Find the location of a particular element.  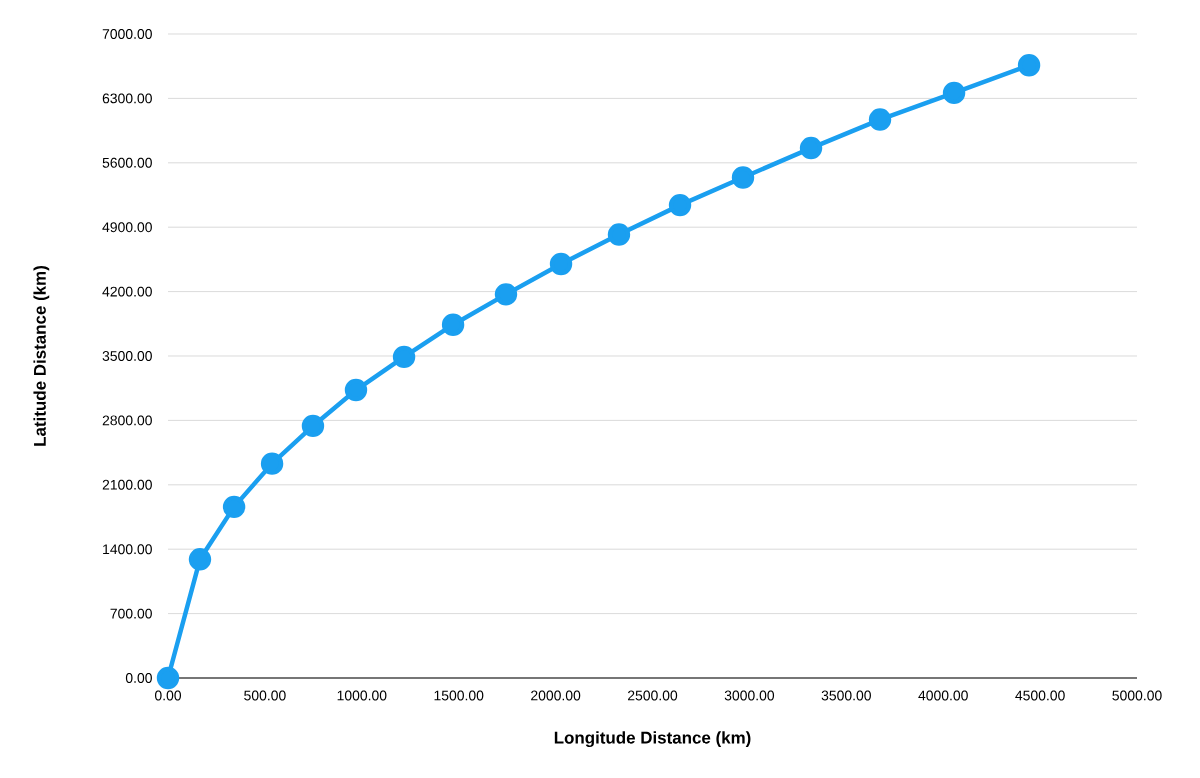

y-tick-label: 4200.00 is located at coordinates (127, 291).